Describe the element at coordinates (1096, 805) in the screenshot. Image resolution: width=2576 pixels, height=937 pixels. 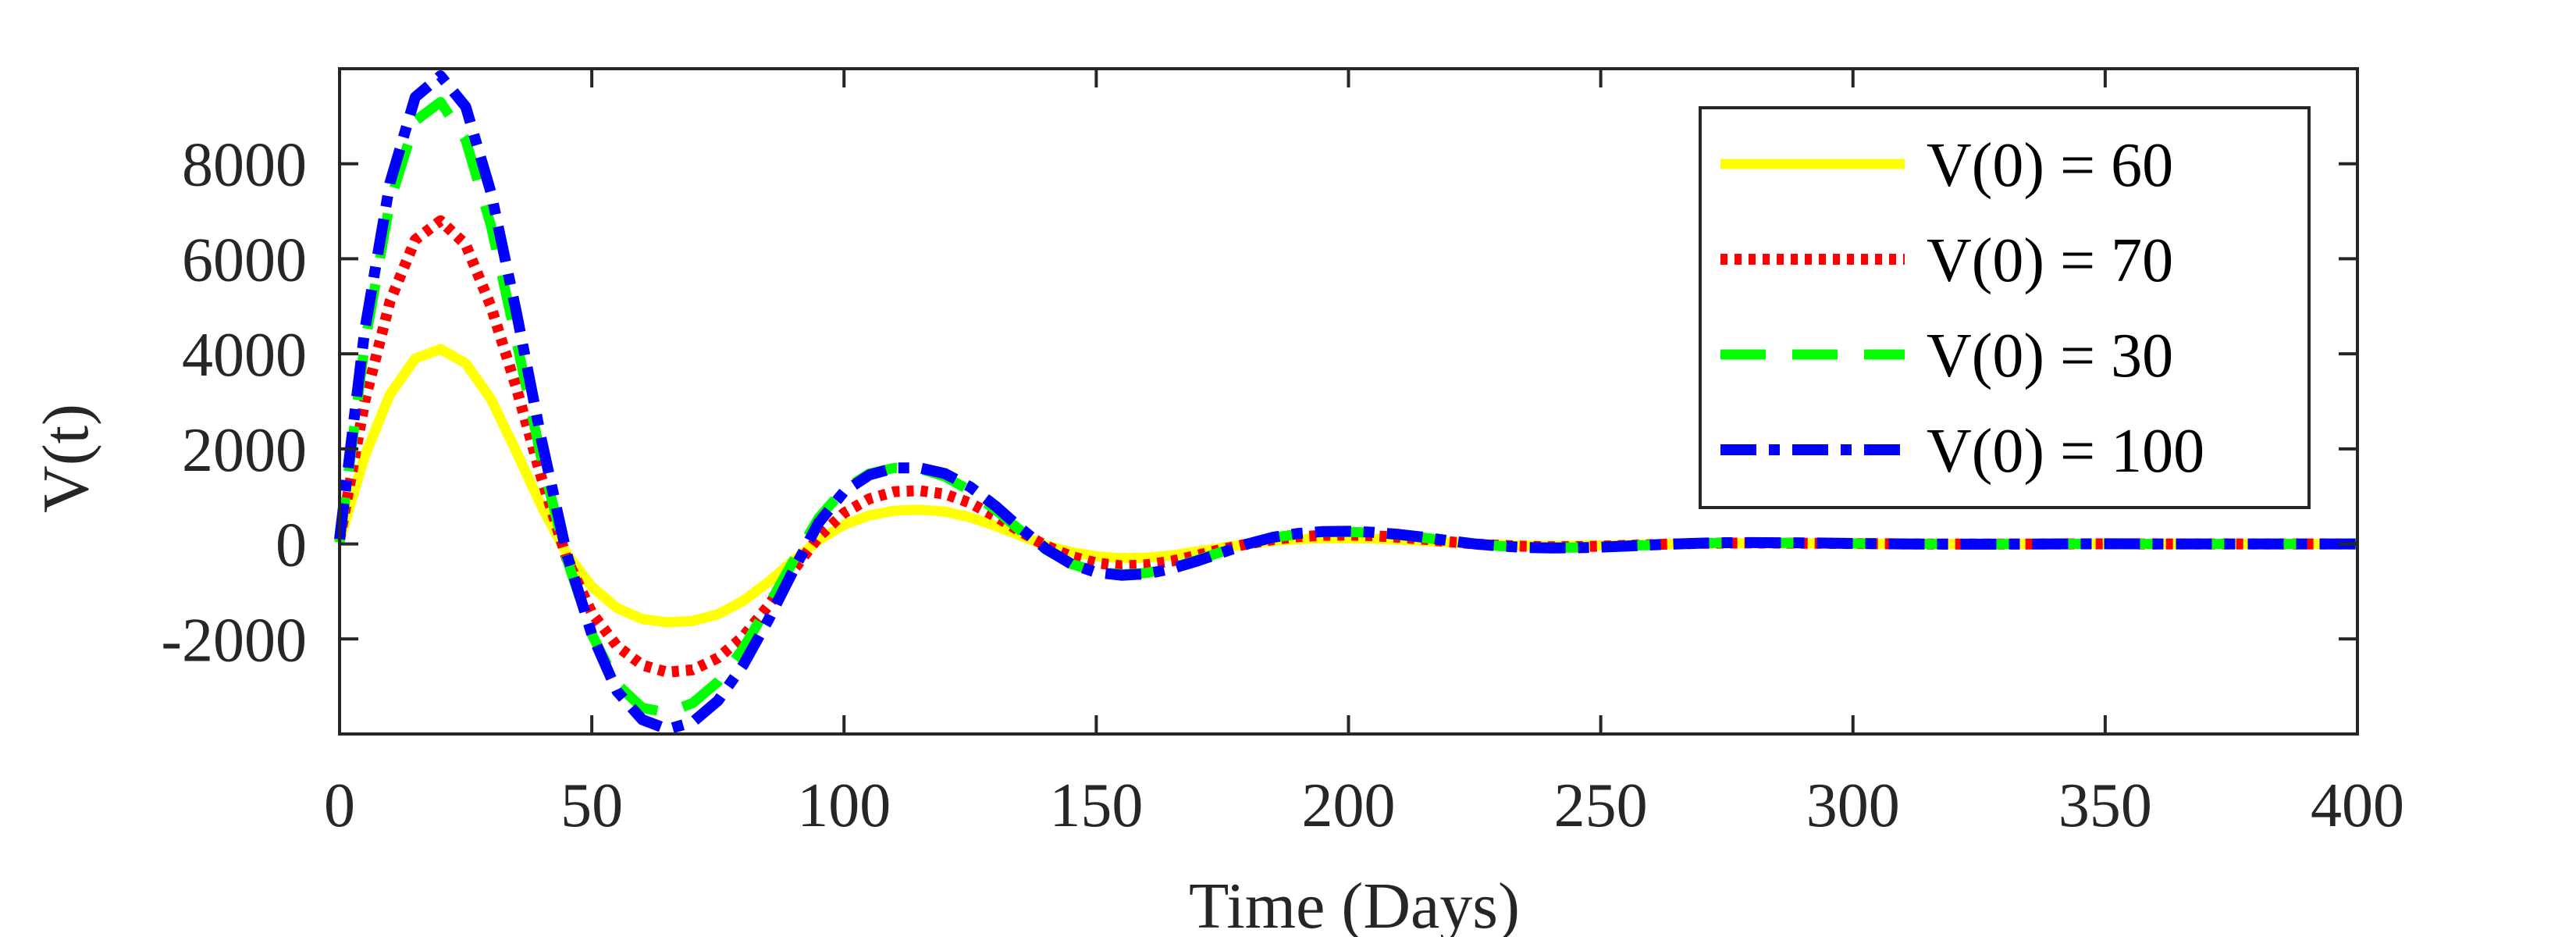
I see `x-tick-label: 150` at that location.